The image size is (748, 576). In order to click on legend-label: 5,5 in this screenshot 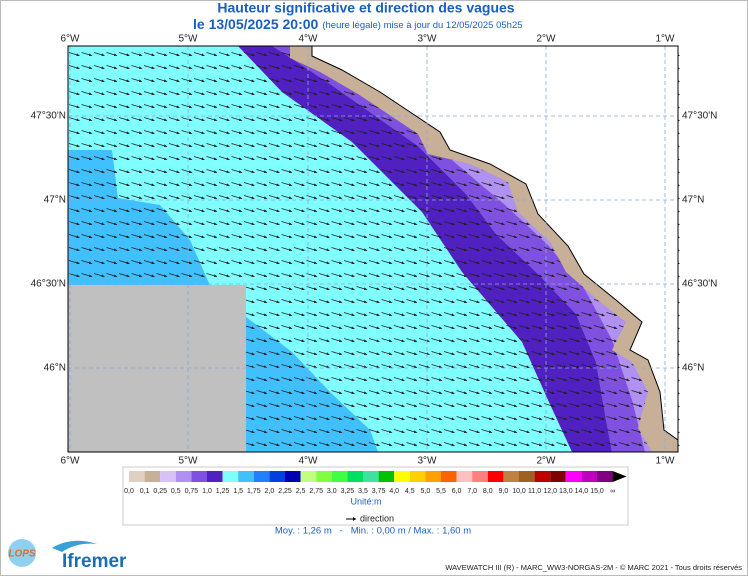, I will do `click(441, 491)`.